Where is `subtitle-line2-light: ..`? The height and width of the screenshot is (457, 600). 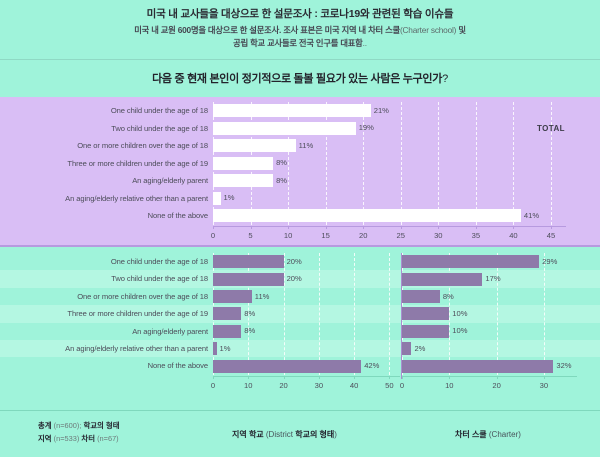 subtitle-line2-light: .. is located at coordinates (364, 42).